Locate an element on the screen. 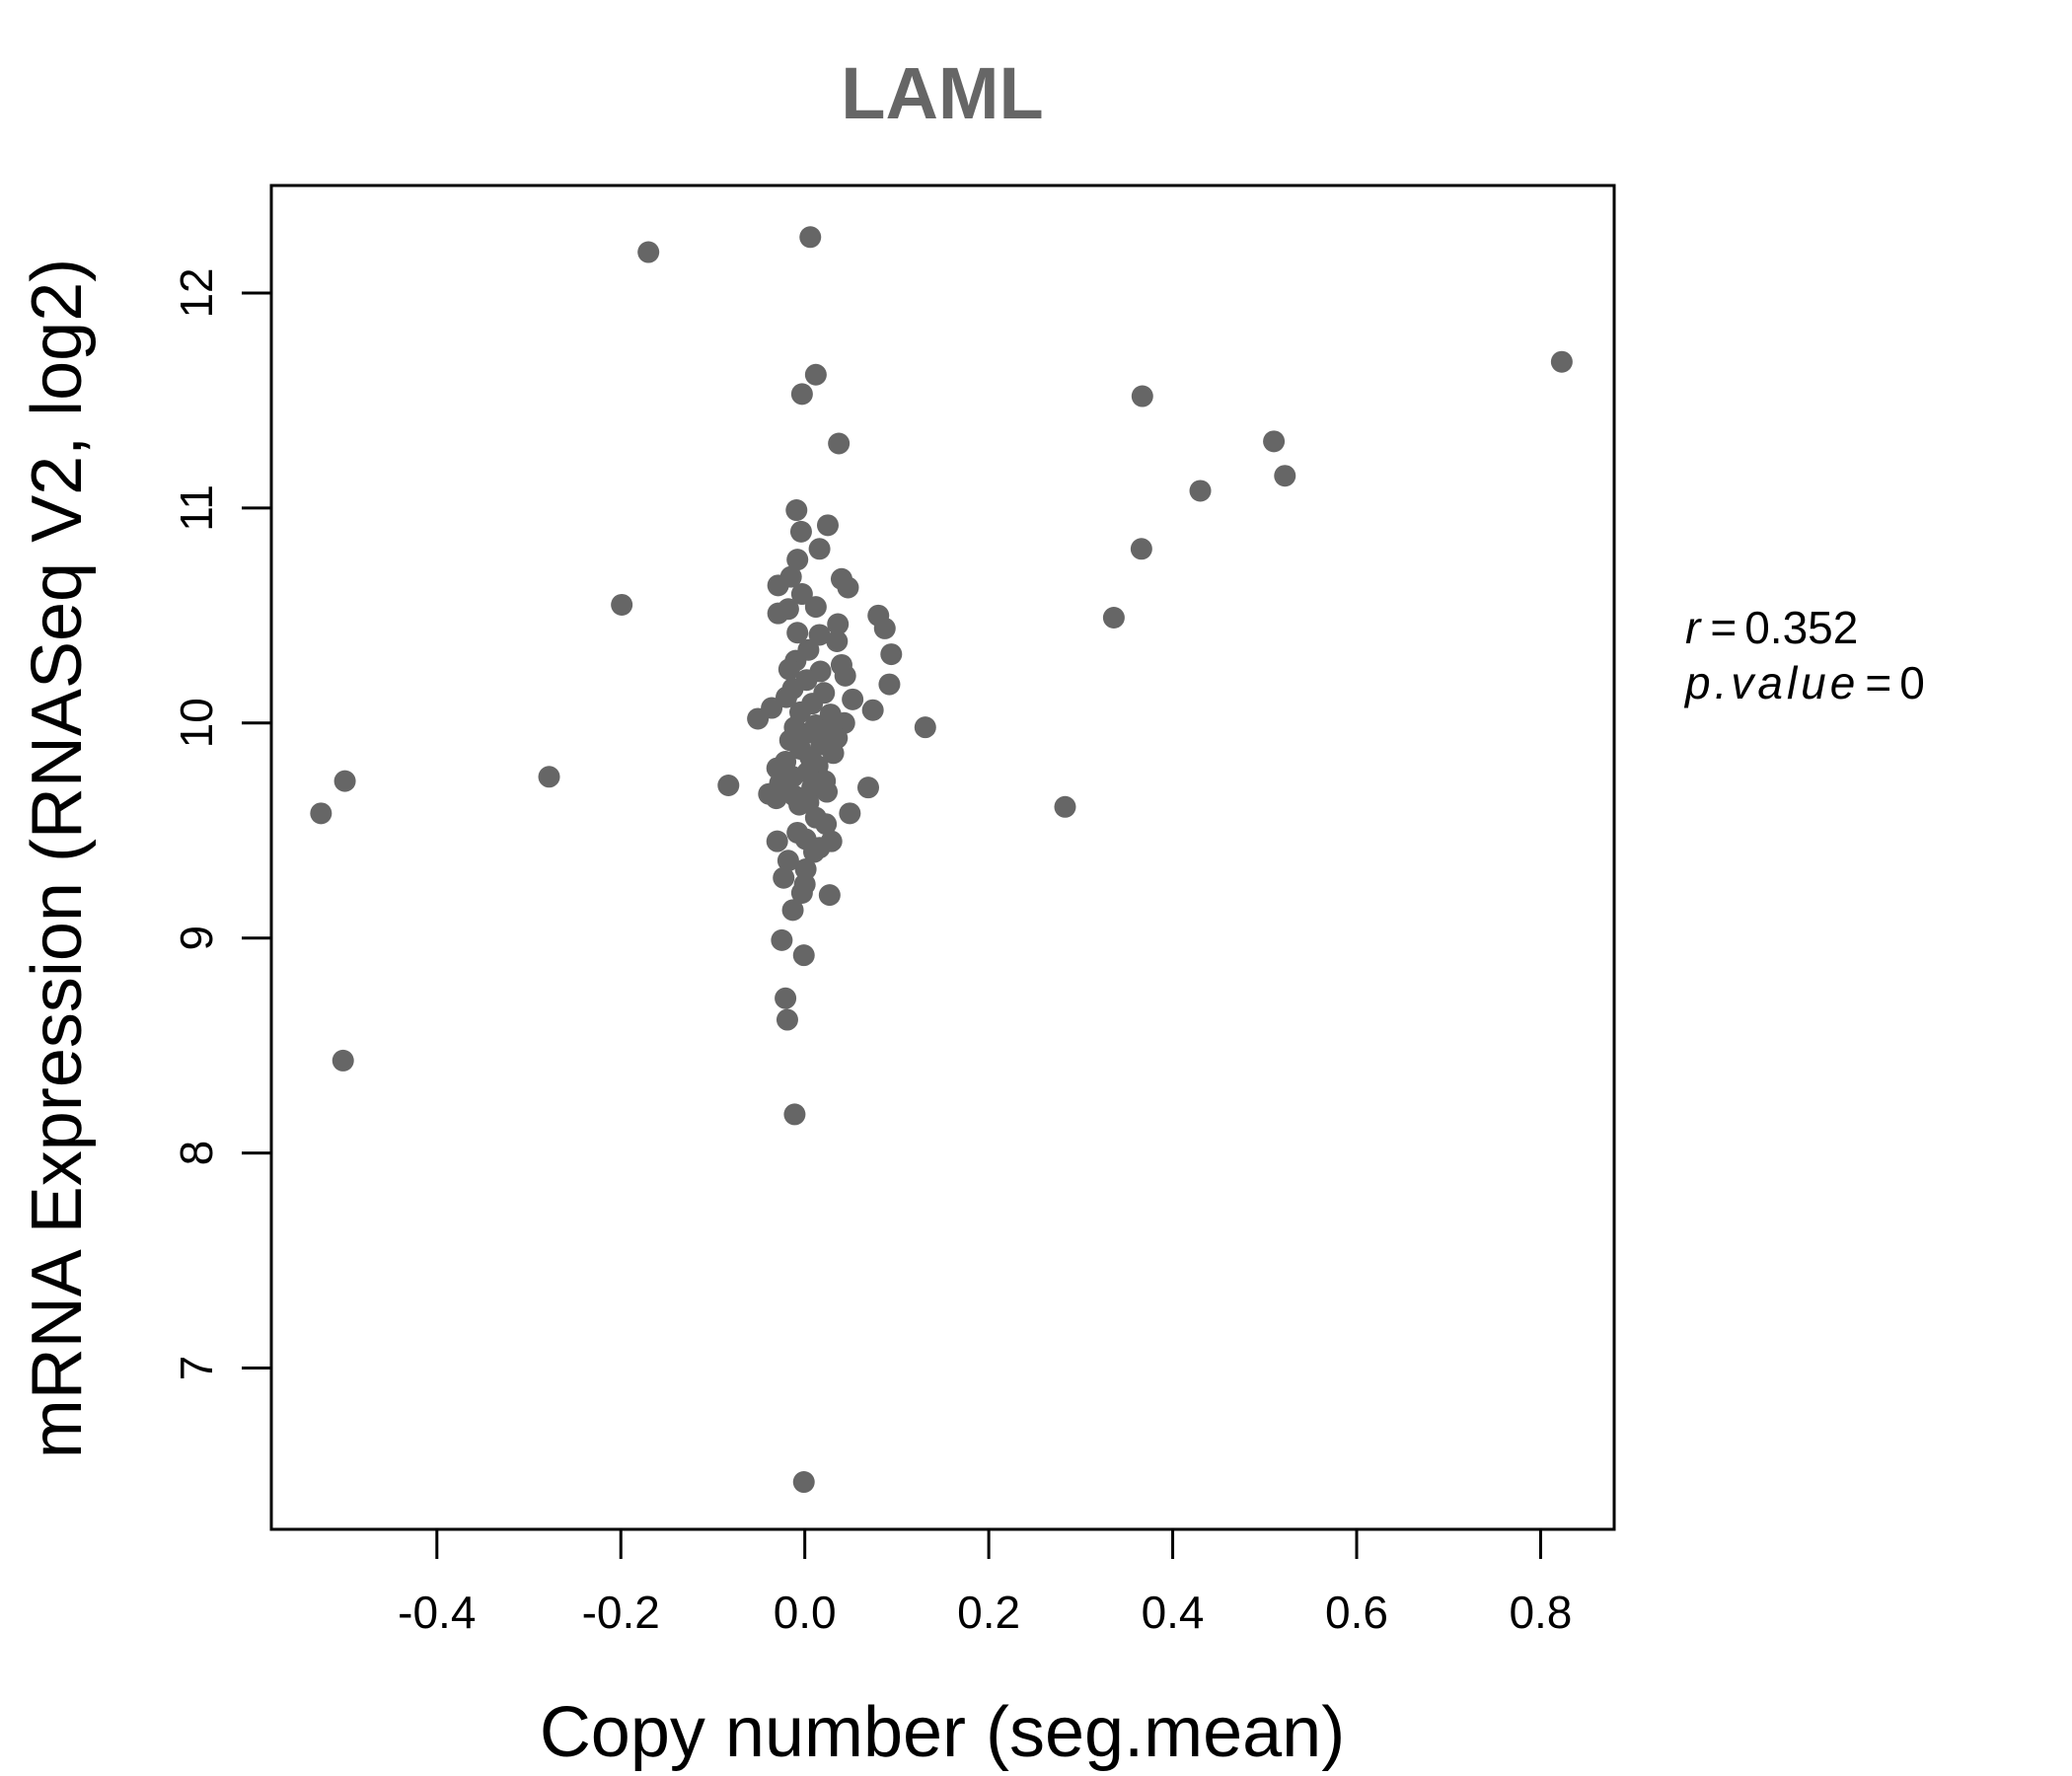  y-axis-label: mRNA Expression (RNASeq V2, log2) is located at coordinates (58, 859).